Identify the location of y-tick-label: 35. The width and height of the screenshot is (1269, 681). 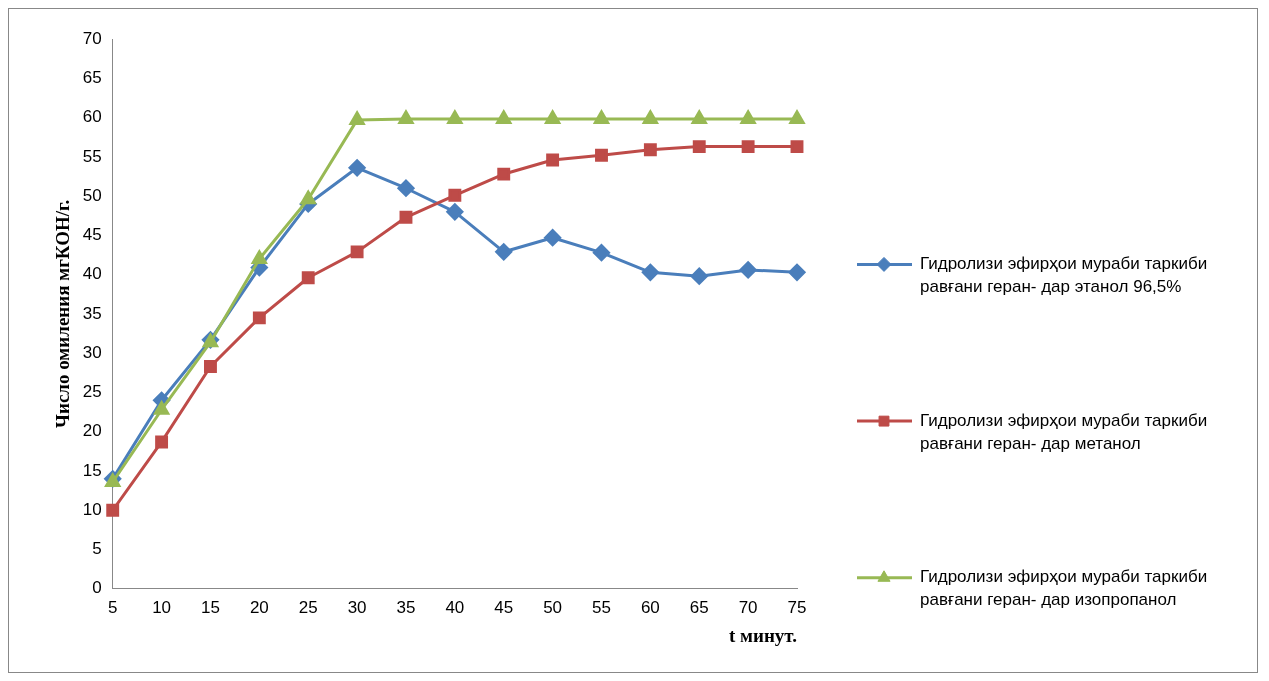
(92, 313).